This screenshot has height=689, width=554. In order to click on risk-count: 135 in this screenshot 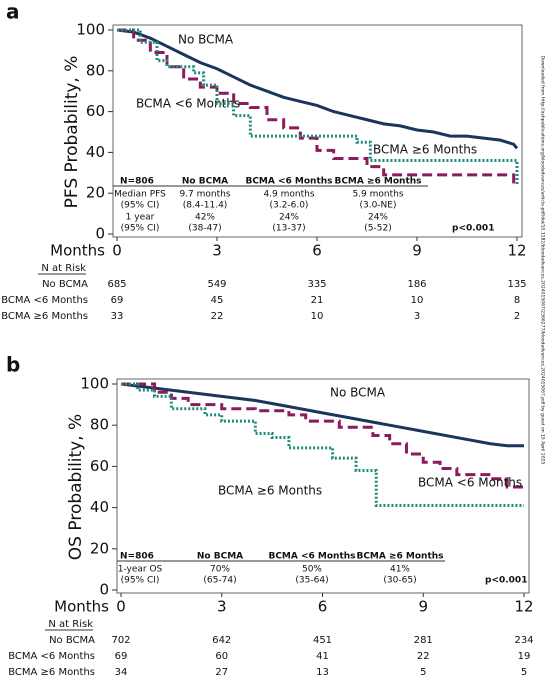, I will do `click(516, 284)`.